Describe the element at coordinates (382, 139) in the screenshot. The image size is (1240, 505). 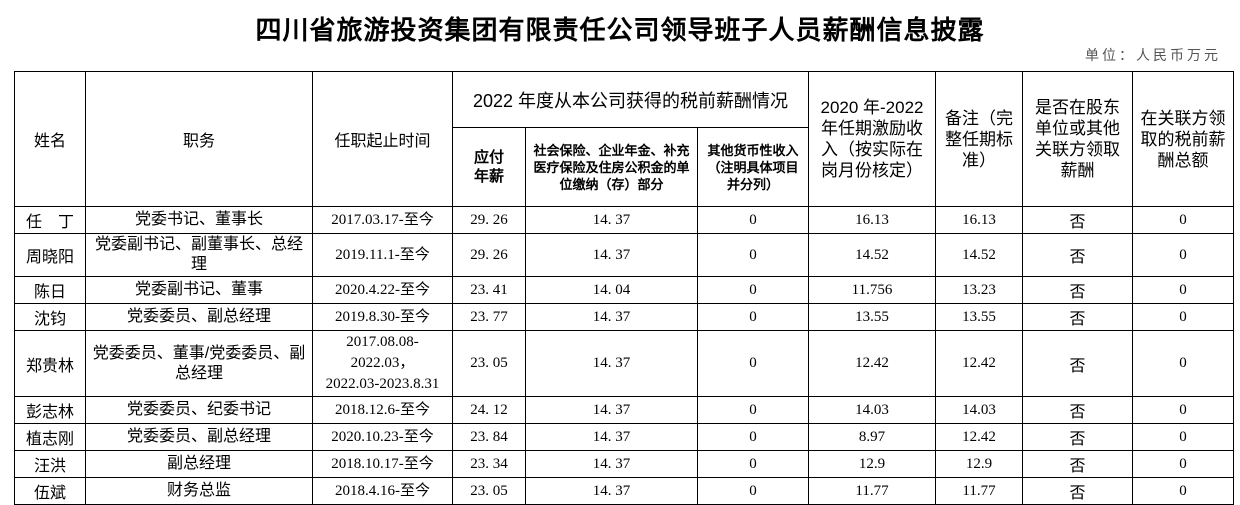
I see `header-term: 任职起止时间` at that location.